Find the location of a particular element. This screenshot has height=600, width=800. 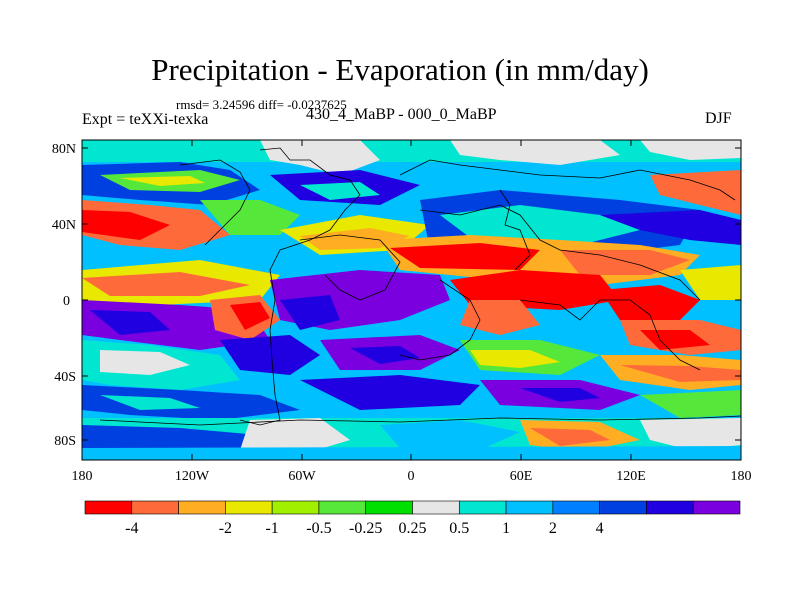

lat-label-40n: 40N is located at coordinates (64, 225).